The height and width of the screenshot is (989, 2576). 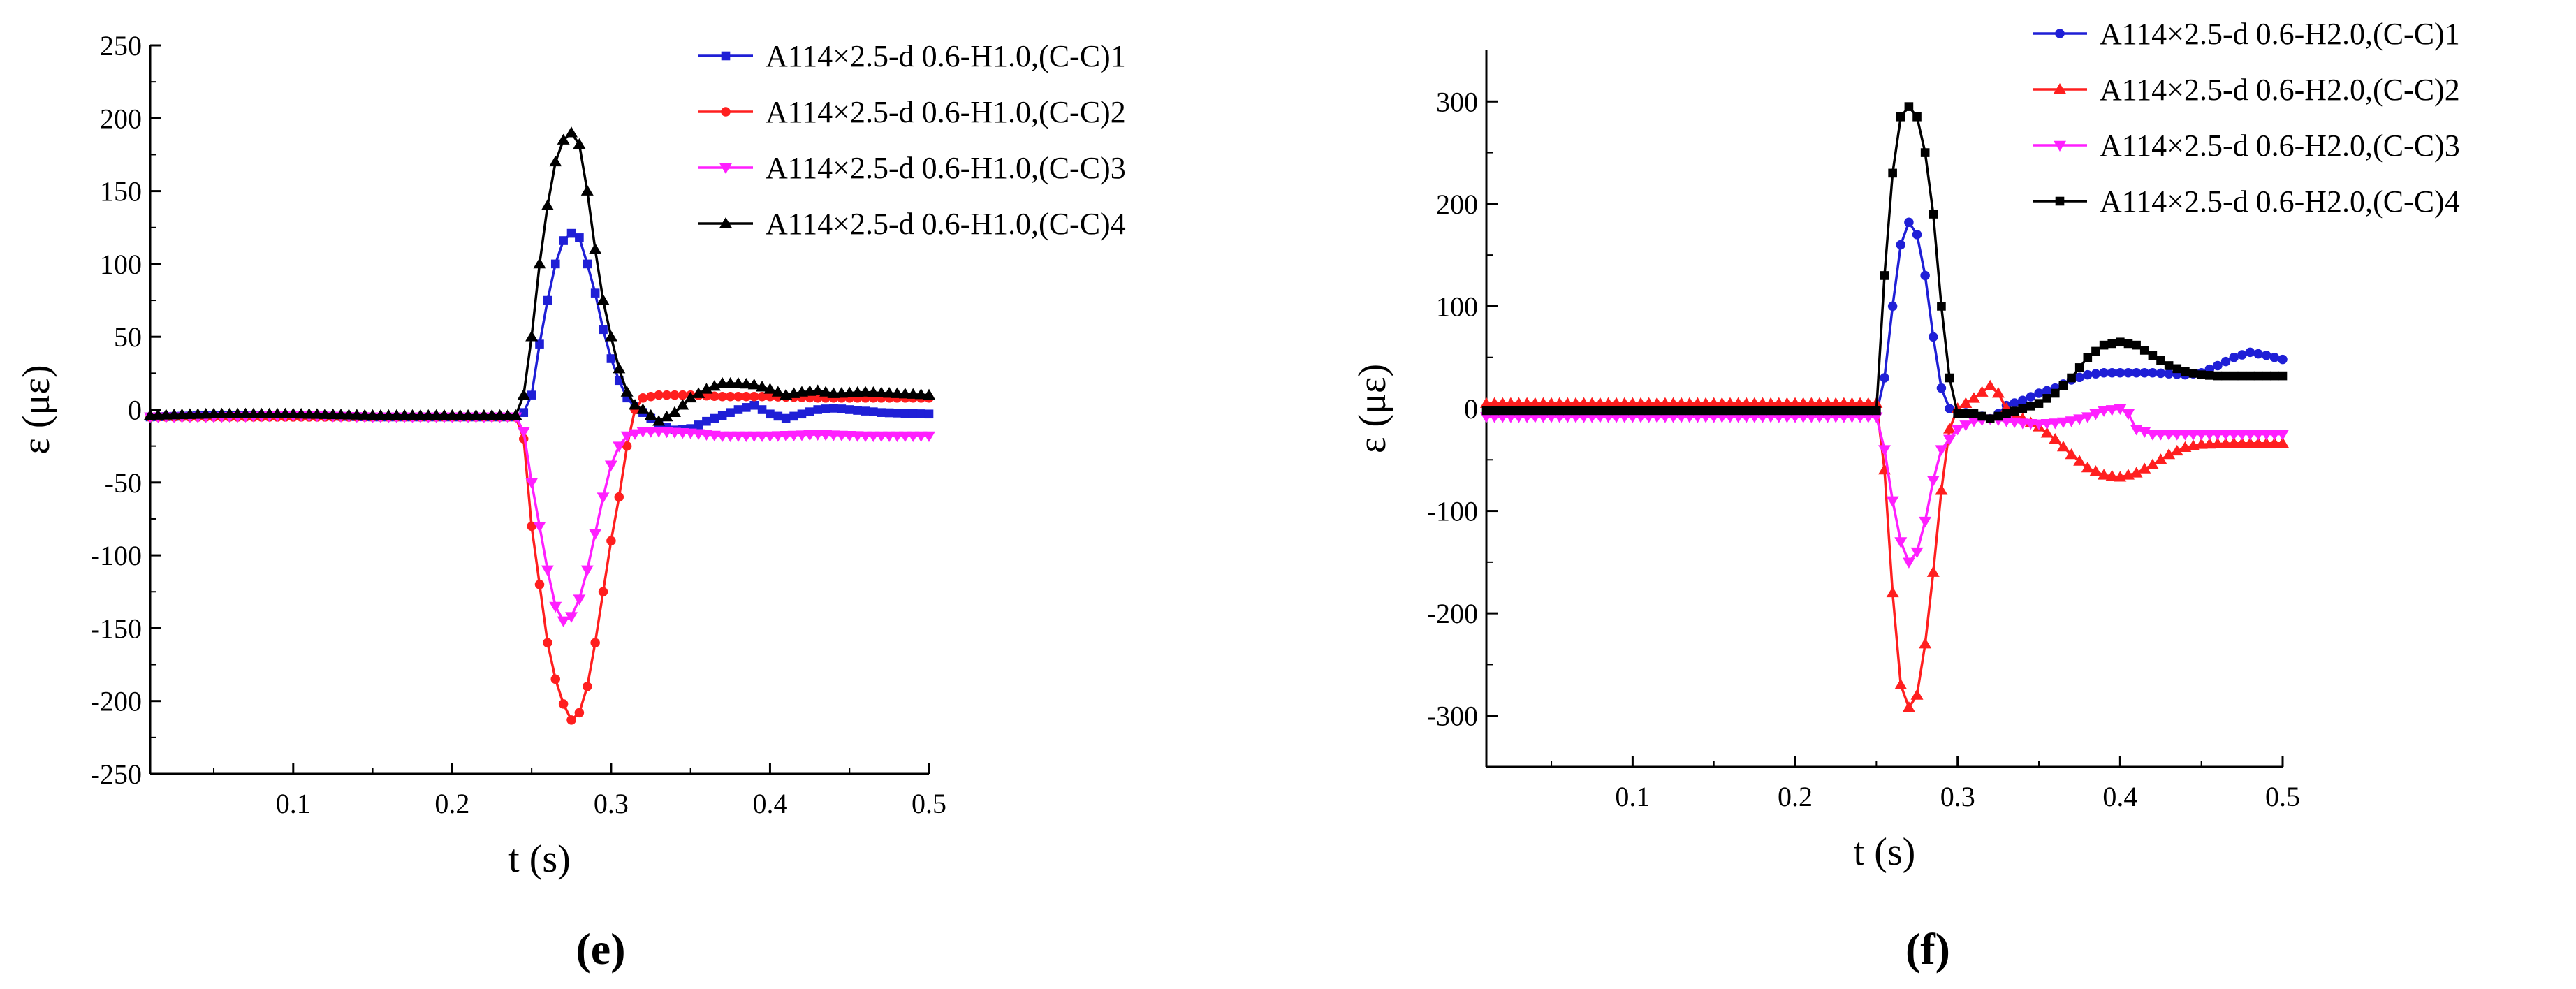 What do you see at coordinates (2246, 34) in the screenshot?
I see `legend-entry-1: A114×2.5-d 0.6-H2.0,(C-C)1` at bounding box center [2246, 34].